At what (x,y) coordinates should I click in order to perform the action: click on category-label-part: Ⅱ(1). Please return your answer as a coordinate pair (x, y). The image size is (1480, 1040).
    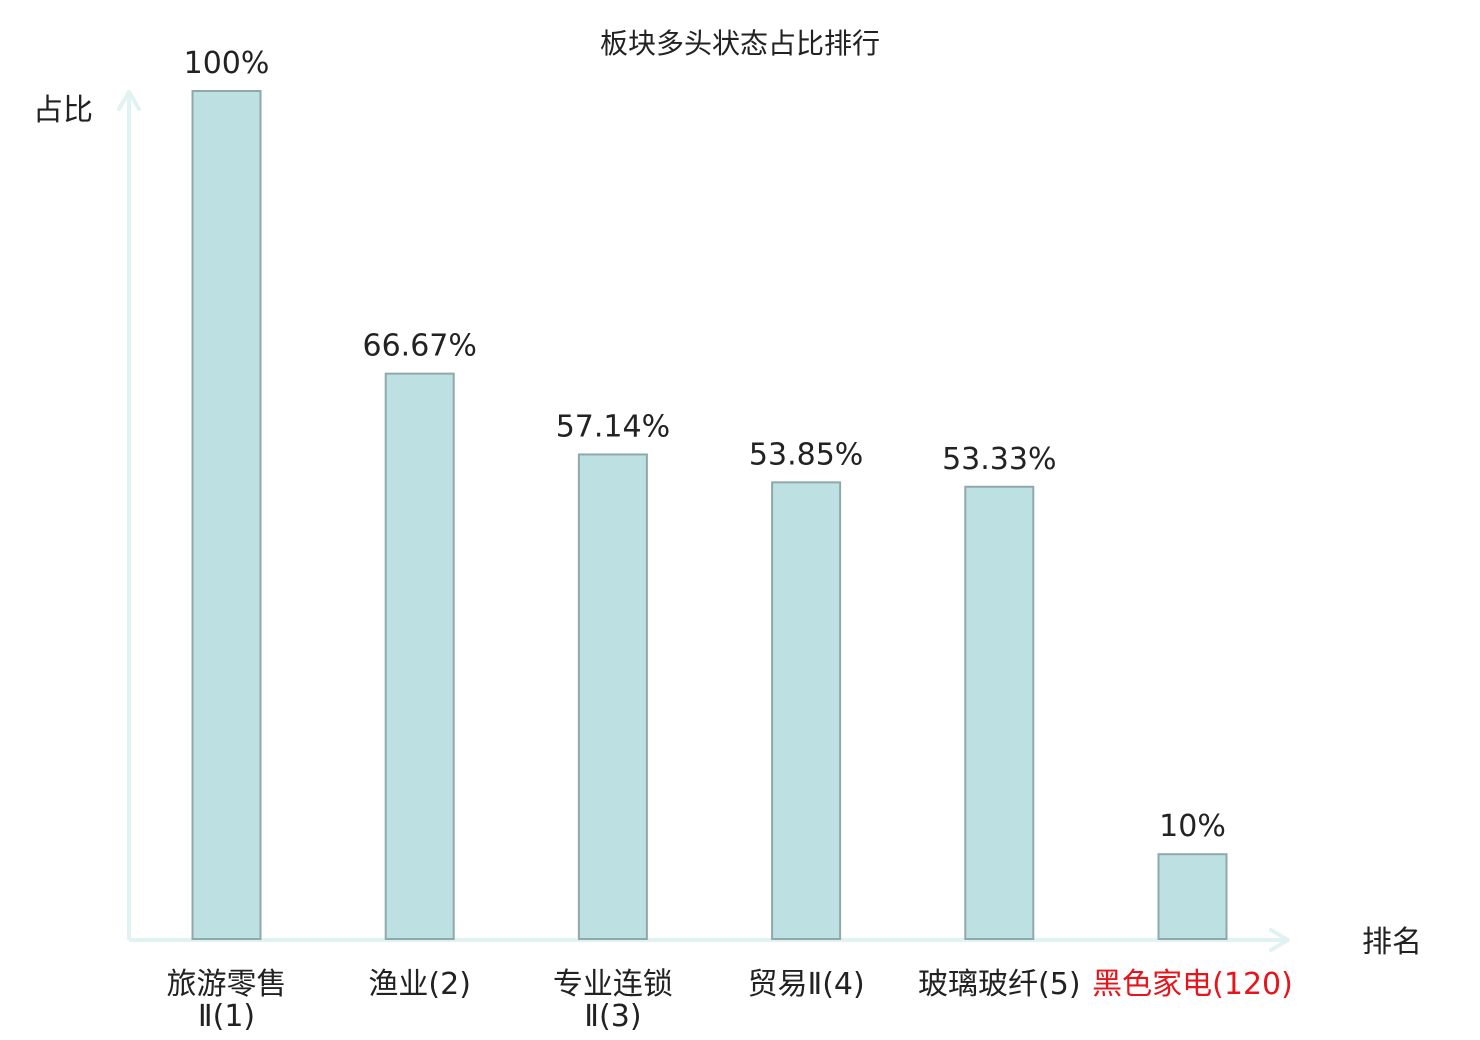
    Looking at the image, I should click on (226, 1016).